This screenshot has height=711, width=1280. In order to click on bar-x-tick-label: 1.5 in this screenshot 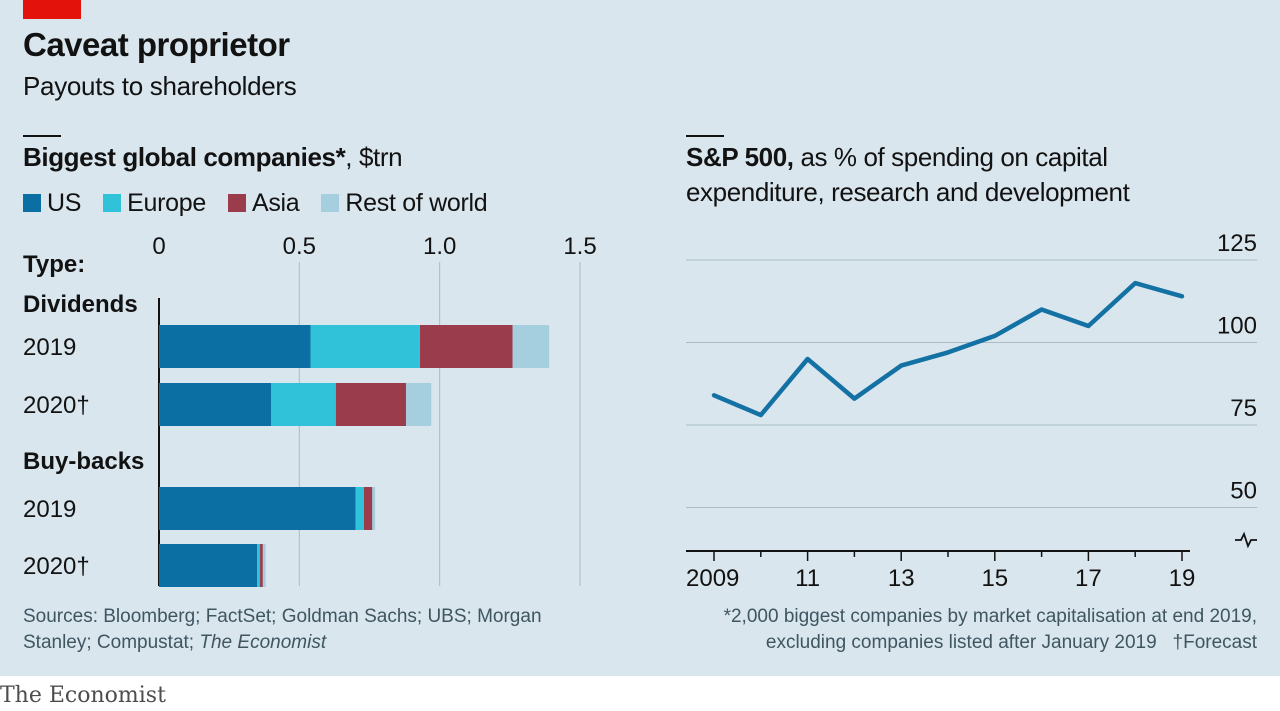, I will do `click(579, 246)`.